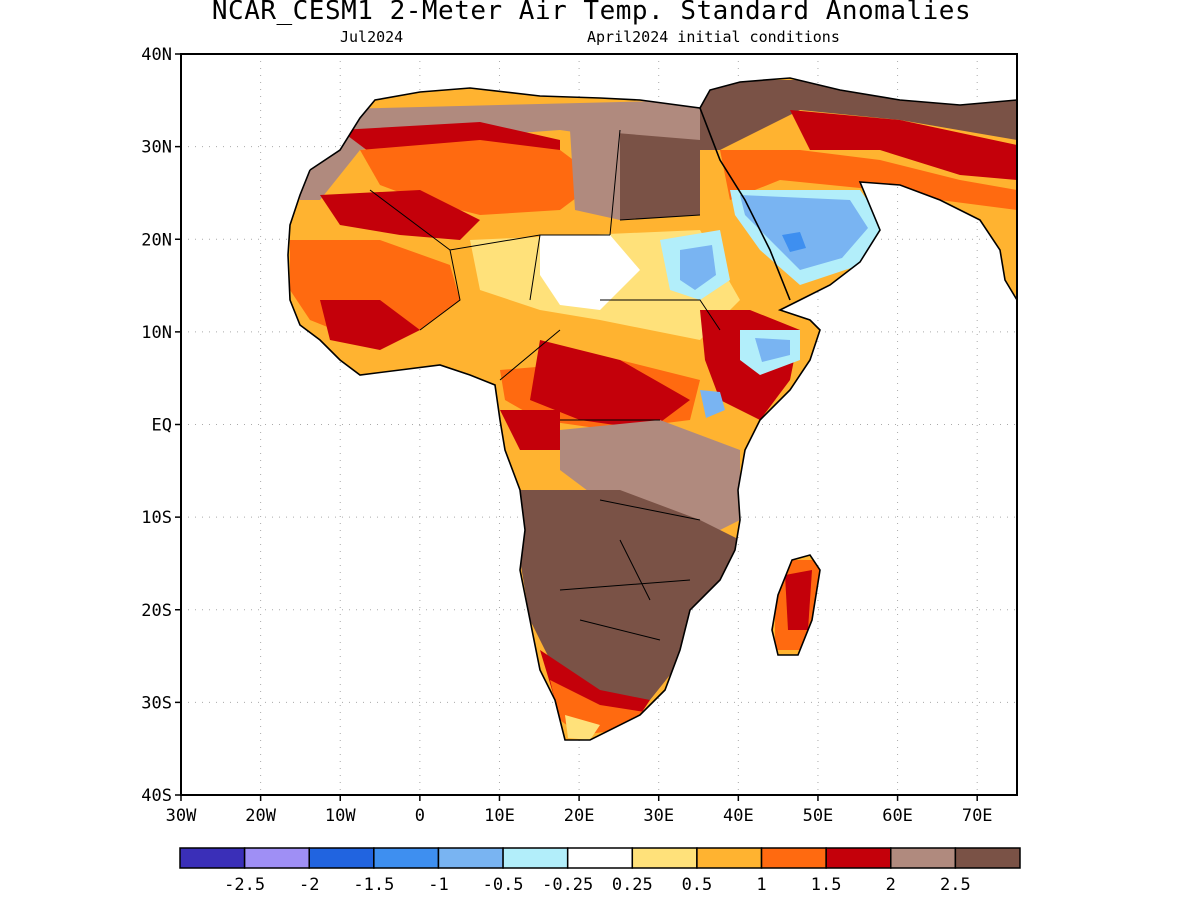  I want to click on field-libya-lightbrown, so click(595, 172).